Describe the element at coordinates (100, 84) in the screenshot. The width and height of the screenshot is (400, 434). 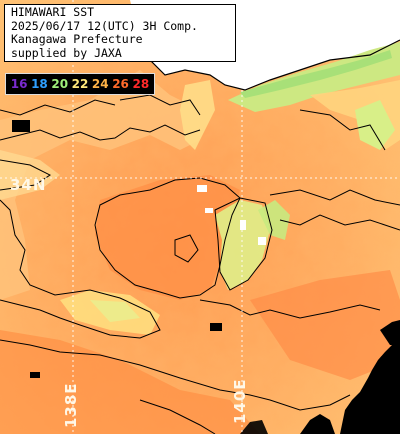
I see `legend-value-24: 24` at that location.